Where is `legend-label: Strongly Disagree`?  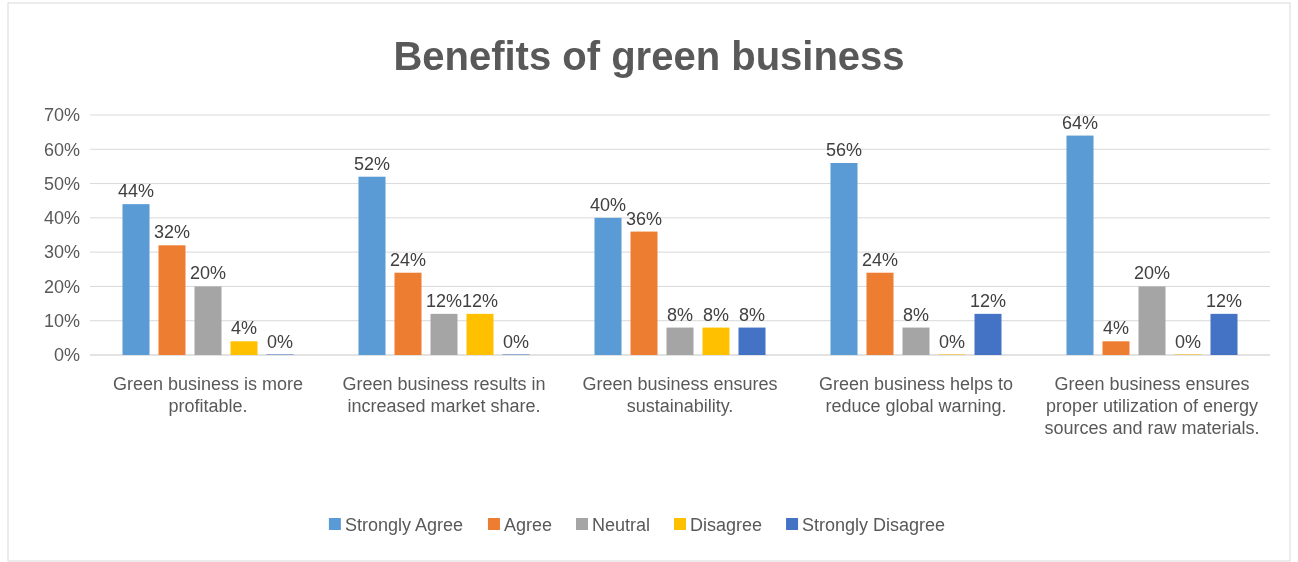 legend-label: Strongly Disagree is located at coordinates (874, 525).